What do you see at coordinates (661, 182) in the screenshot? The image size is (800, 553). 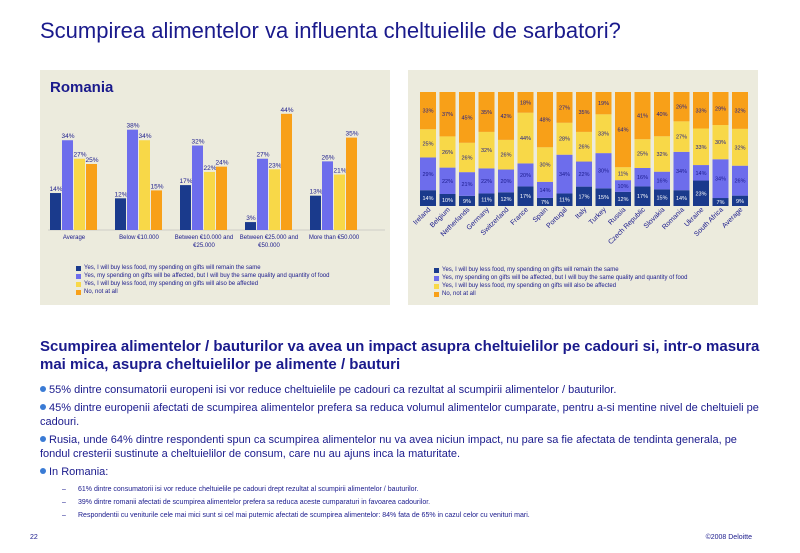 I see `data-label: 16%` at bounding box center [661, 182].